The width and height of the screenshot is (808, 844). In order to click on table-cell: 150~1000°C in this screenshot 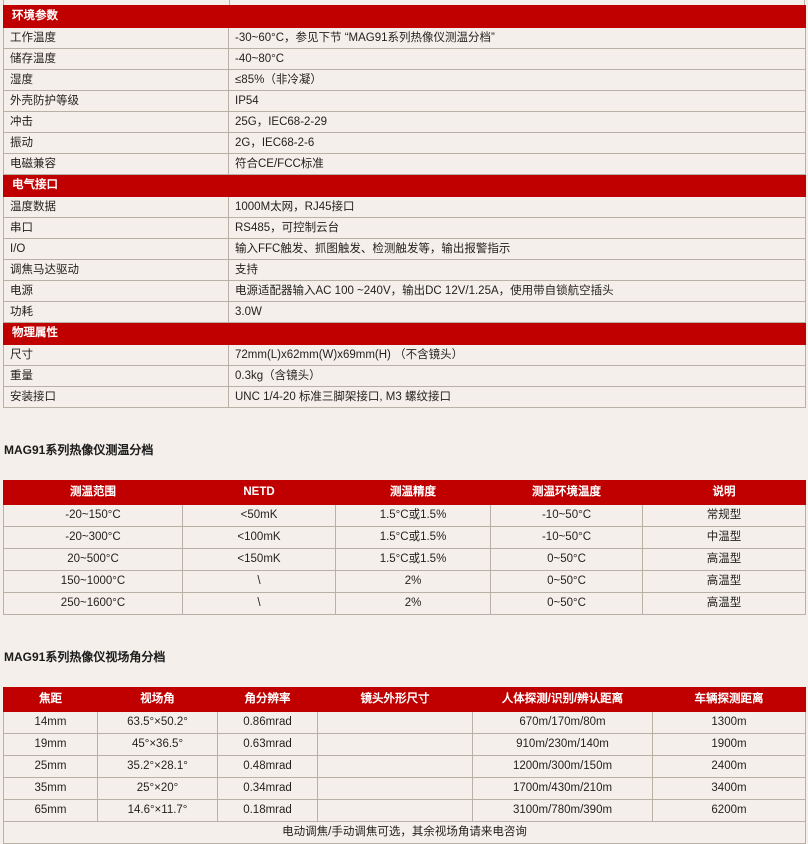, I will do `click(93, 581)`.